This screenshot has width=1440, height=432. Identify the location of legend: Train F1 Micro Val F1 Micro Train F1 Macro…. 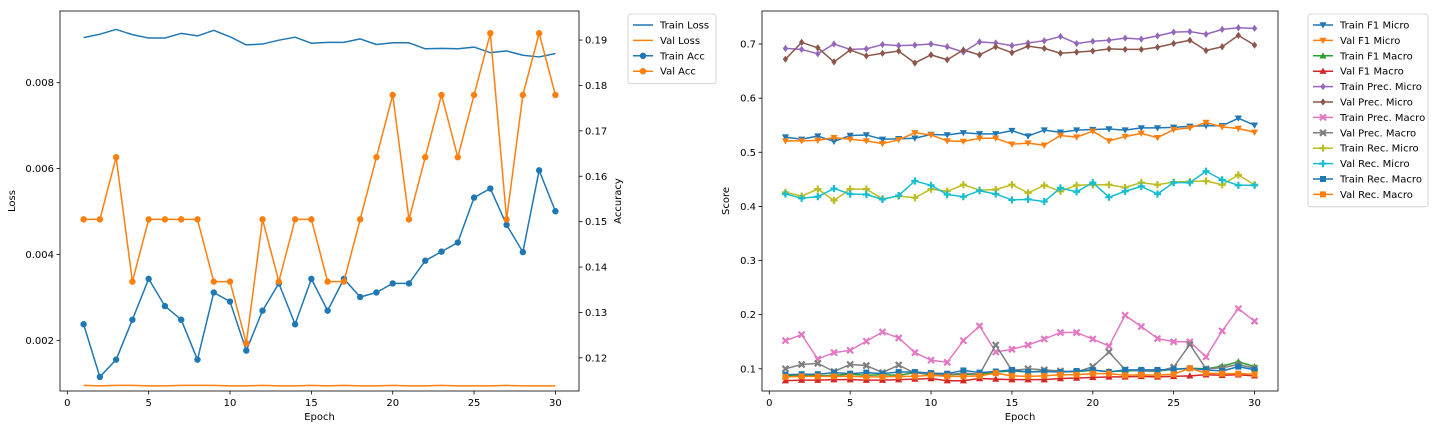
(1368, 110).